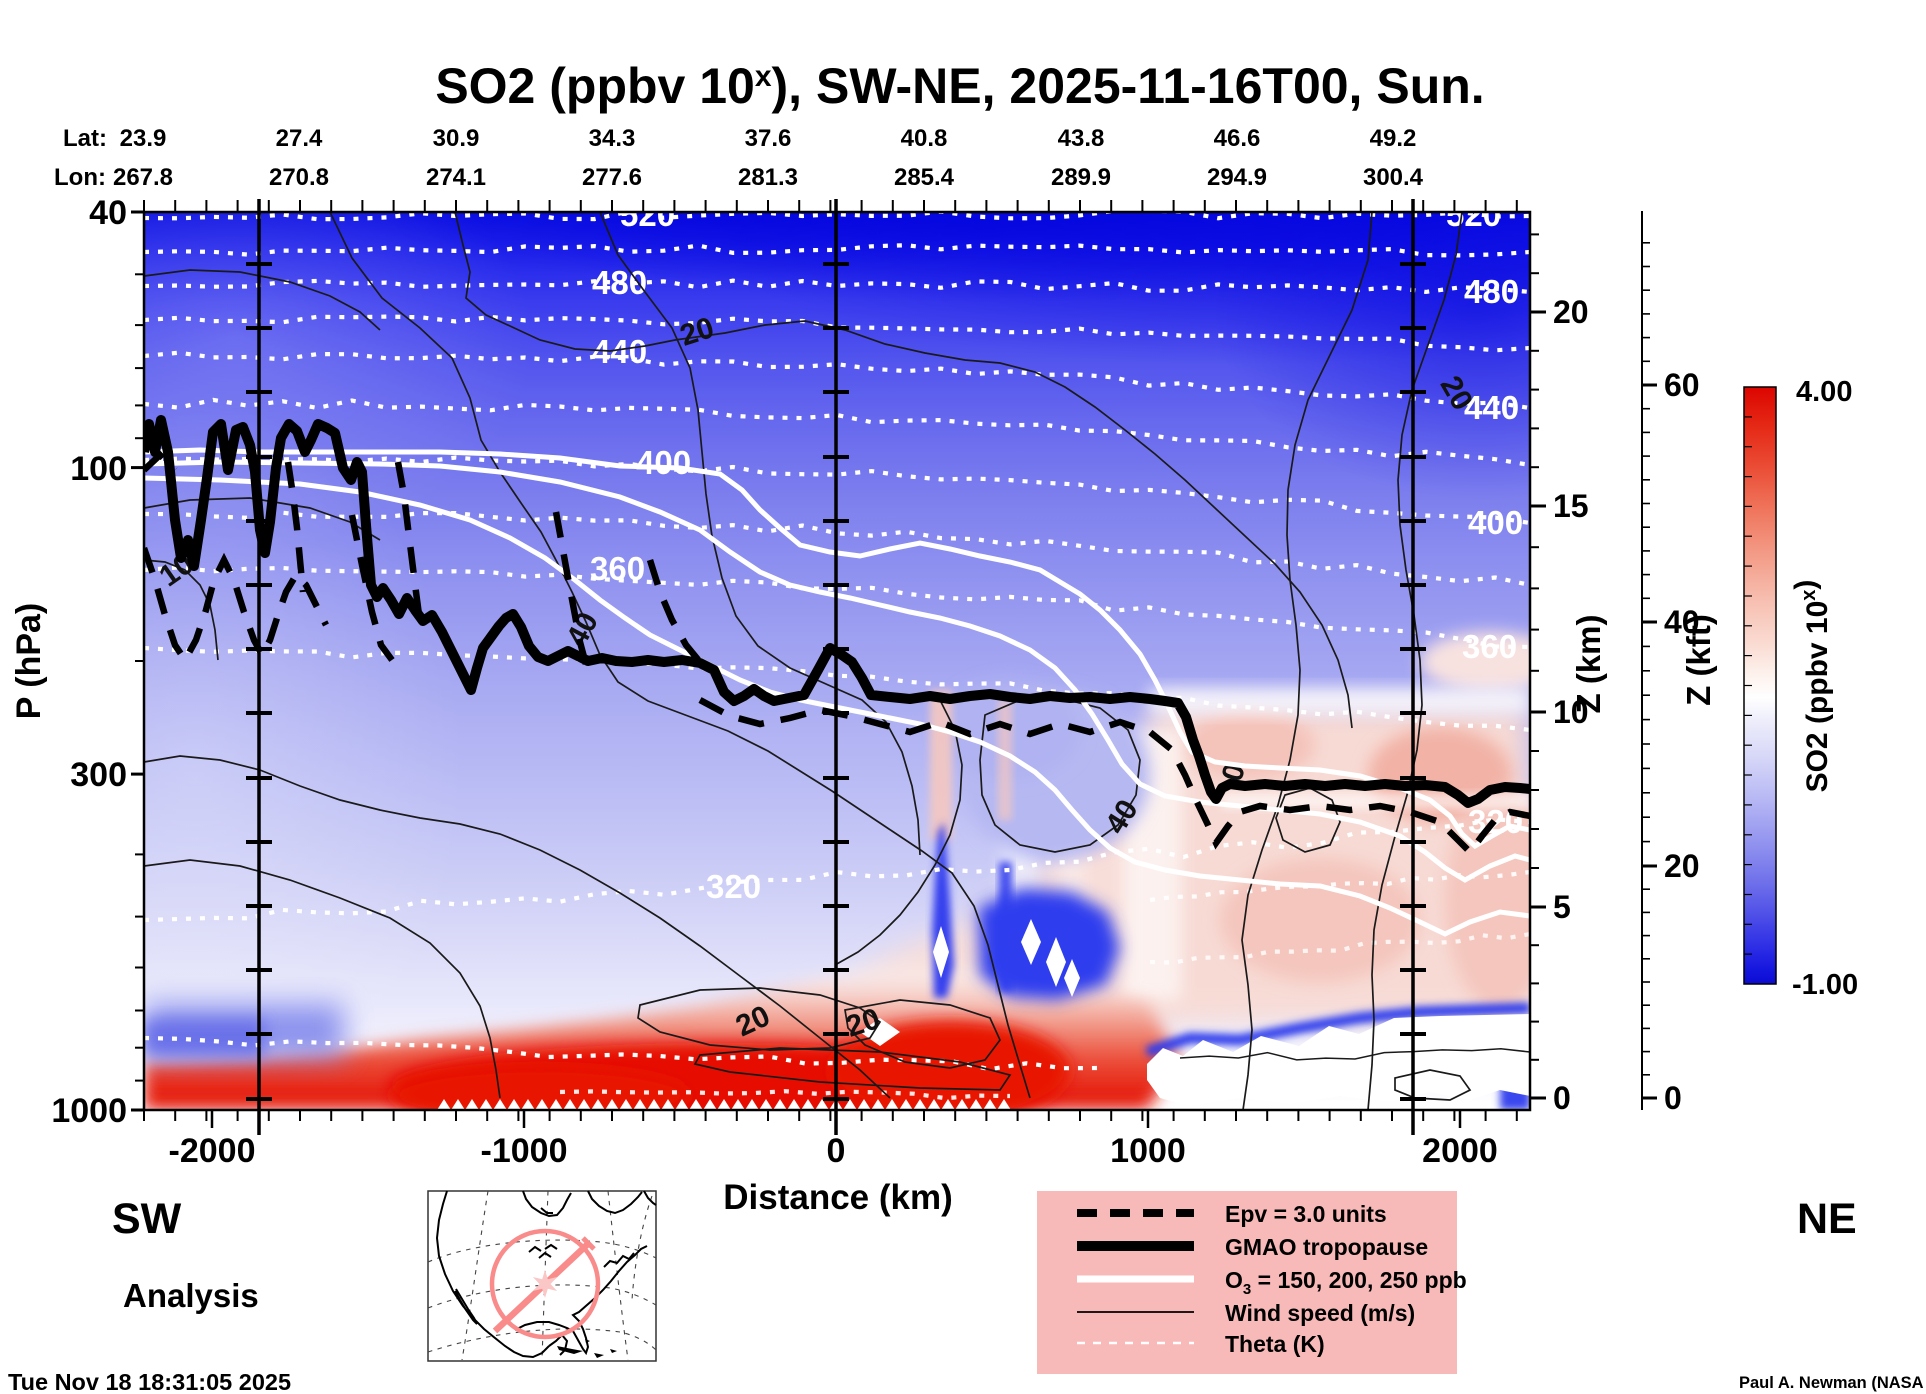 Image resolution: width=1926 pixels, height=1394 pixels. What do you see at coordinates (768, 138) in the screenshot?
I see `svg-text: 37.6` at bounding box center [768, 138].